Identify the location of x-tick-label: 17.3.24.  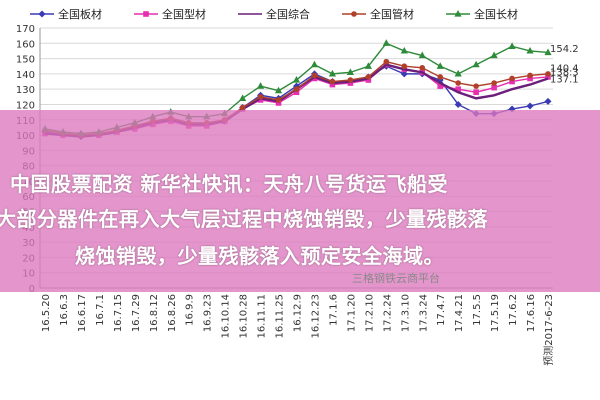
(423, 313).